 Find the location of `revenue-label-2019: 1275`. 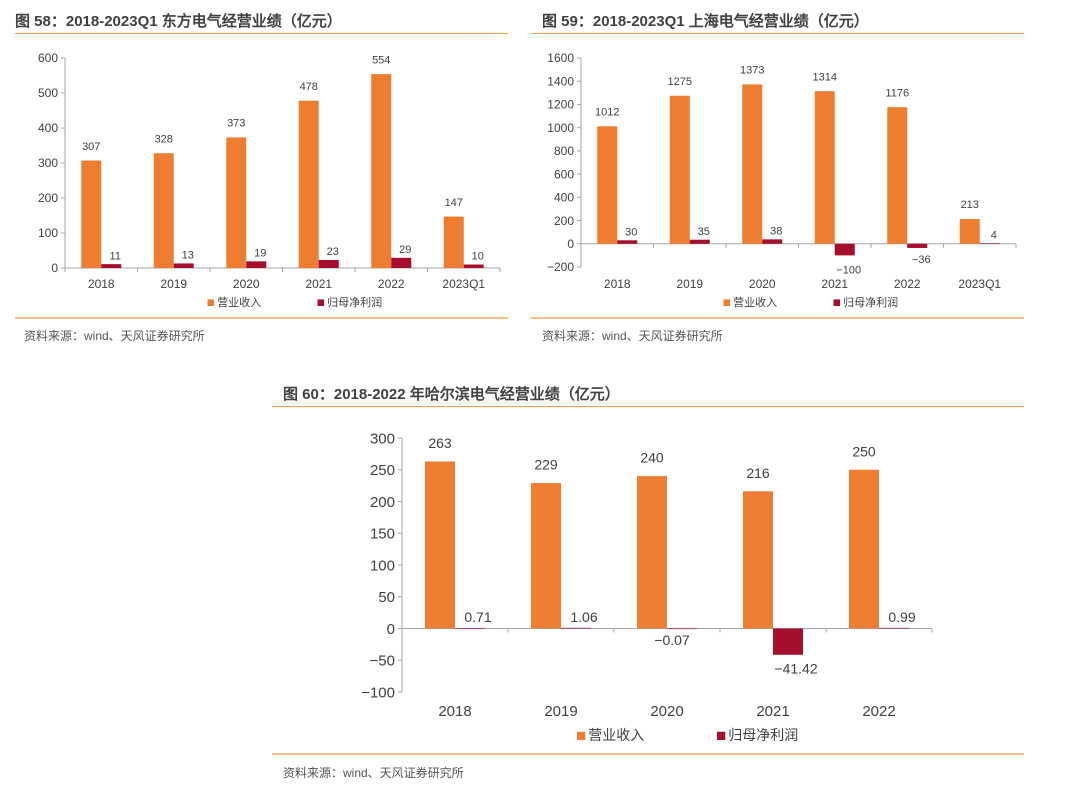

revenue-label-2019: 1275 is located at coordinates (680, 82).